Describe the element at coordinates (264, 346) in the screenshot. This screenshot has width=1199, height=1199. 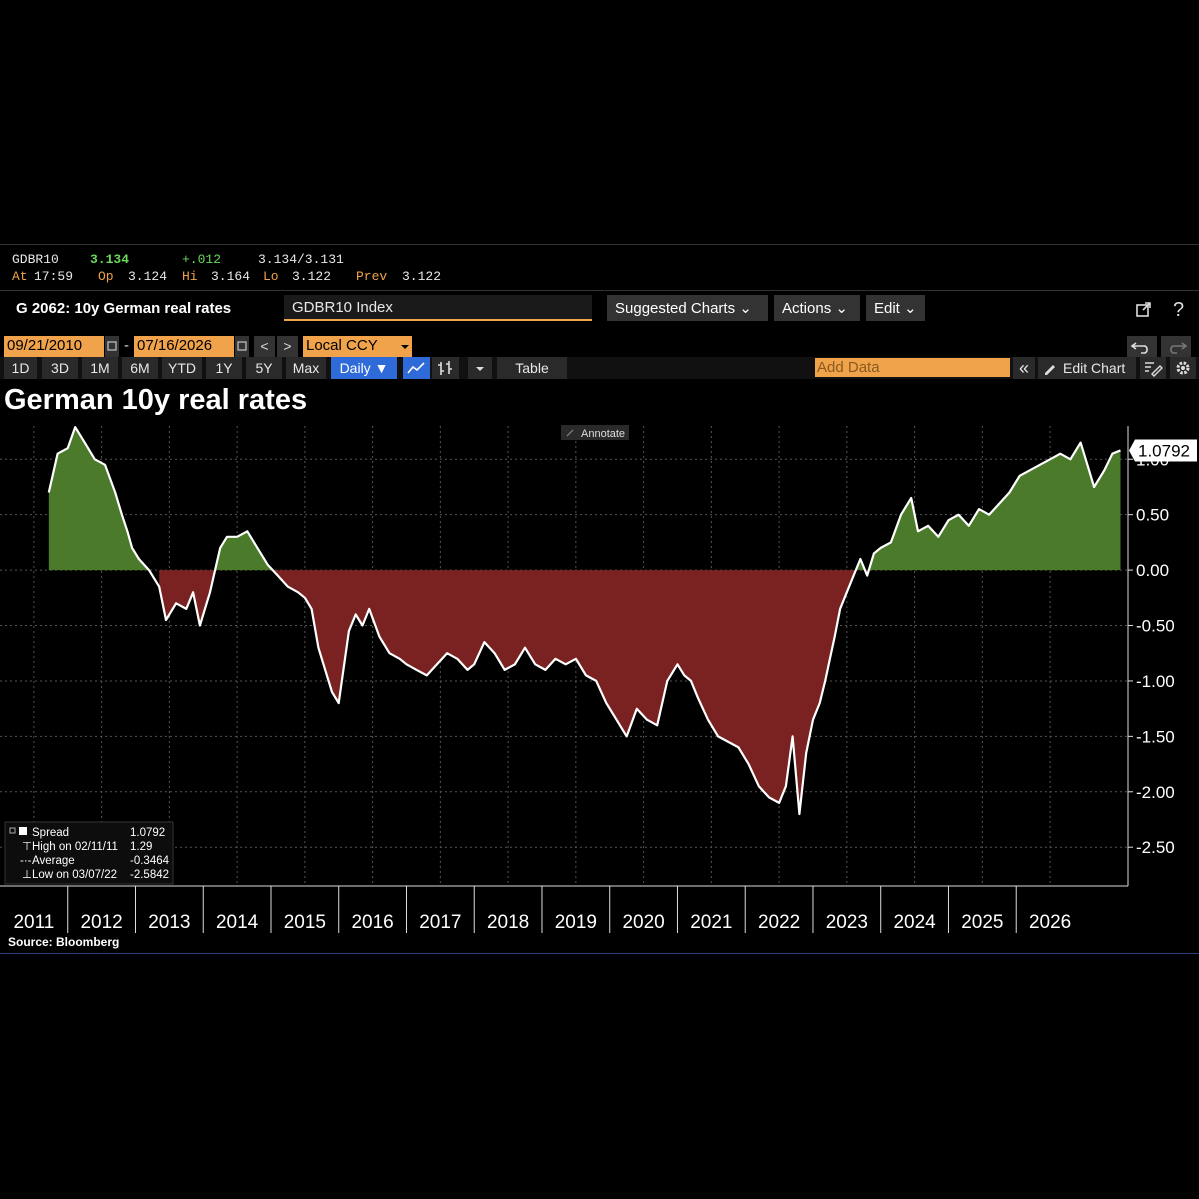
I see `previous-period-button: <` at that location.